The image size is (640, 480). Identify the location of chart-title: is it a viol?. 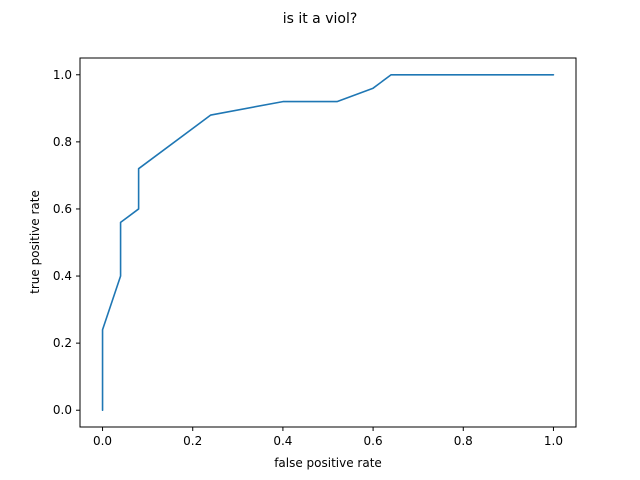
(320, 19).